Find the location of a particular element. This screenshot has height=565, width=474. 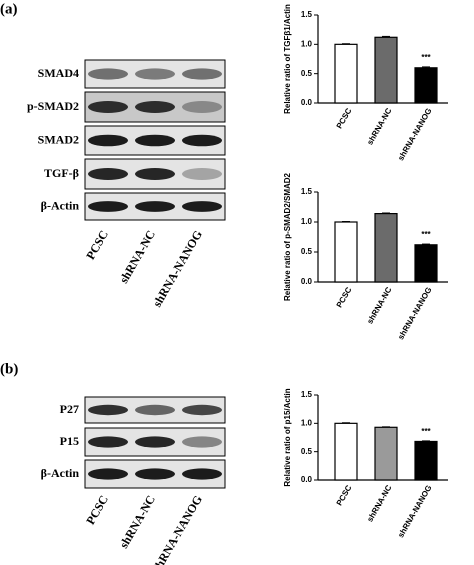

blot-row-label: P27 is located at coordinates (69, 409).